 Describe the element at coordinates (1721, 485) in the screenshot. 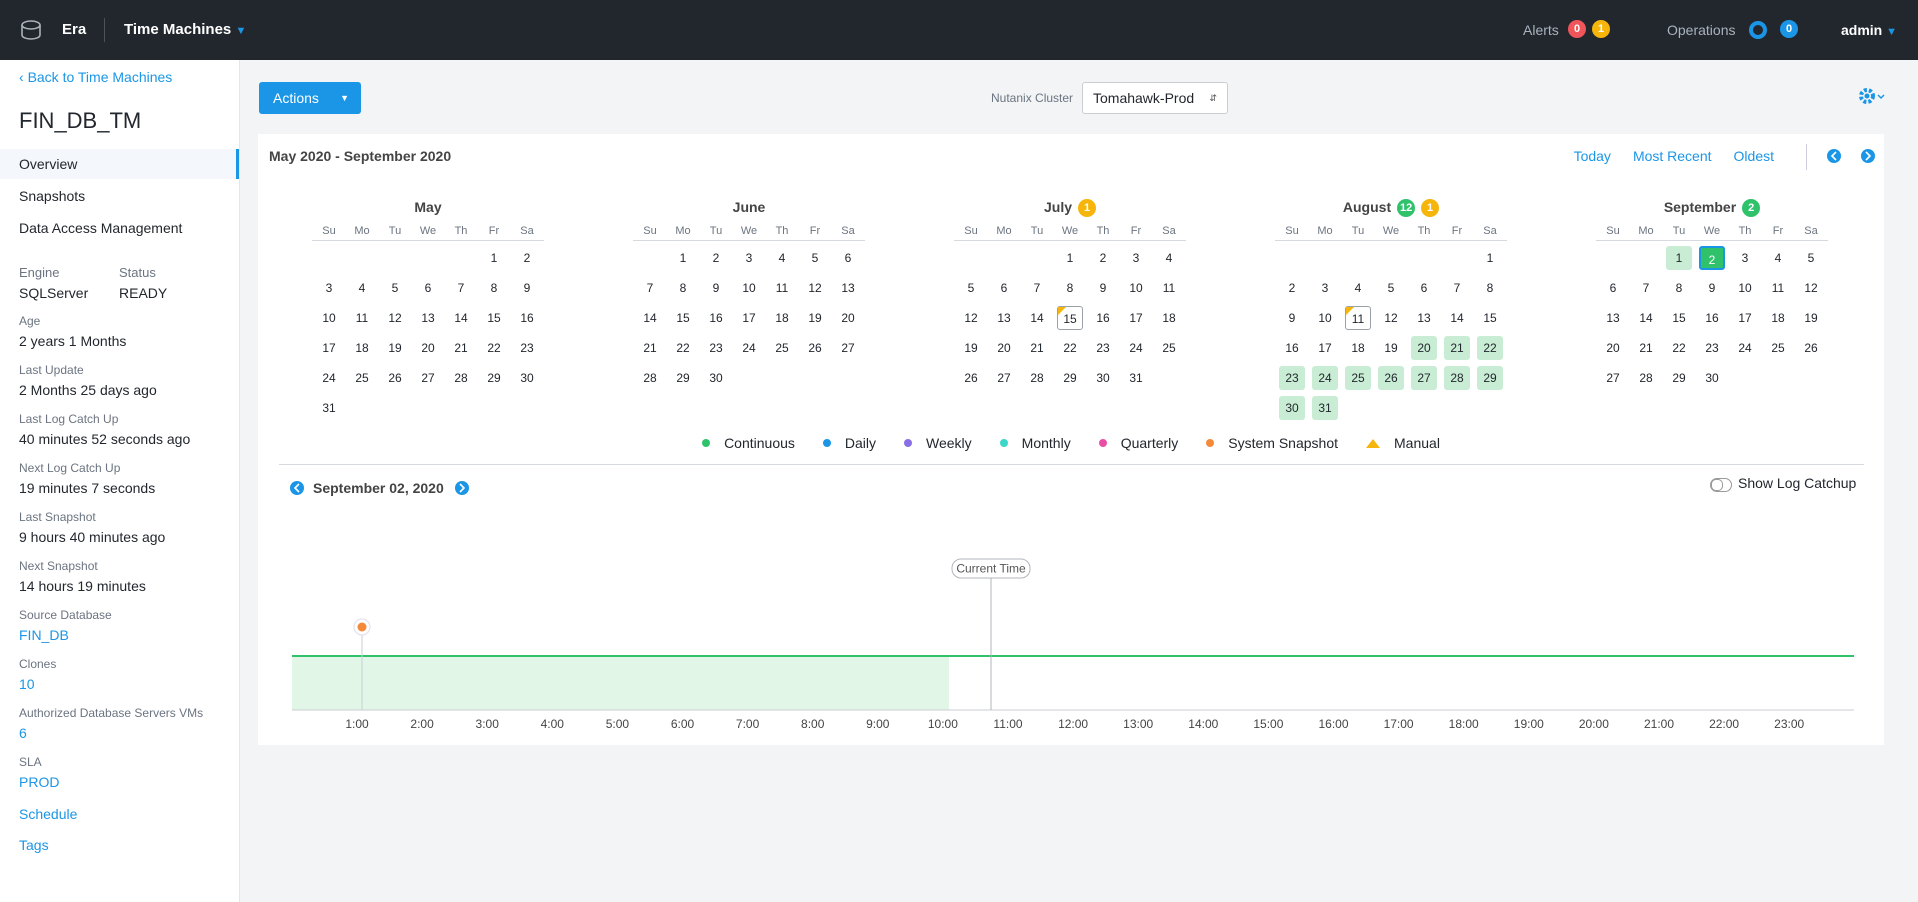

I see `log-catchup-toggle` at that location.